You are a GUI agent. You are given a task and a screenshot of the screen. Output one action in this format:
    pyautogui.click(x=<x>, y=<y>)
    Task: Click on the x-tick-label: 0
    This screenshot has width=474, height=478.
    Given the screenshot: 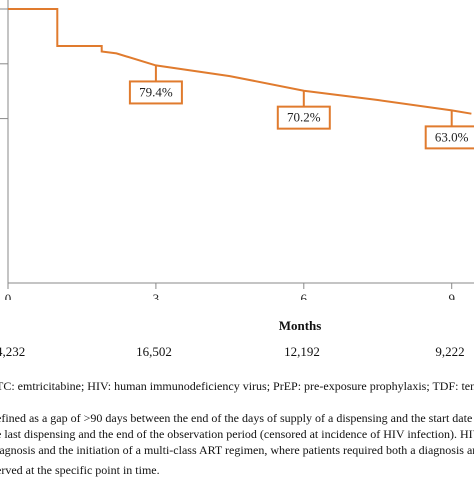 What is the action you would take?
    pyautogui.click(x=8, y=295)
    